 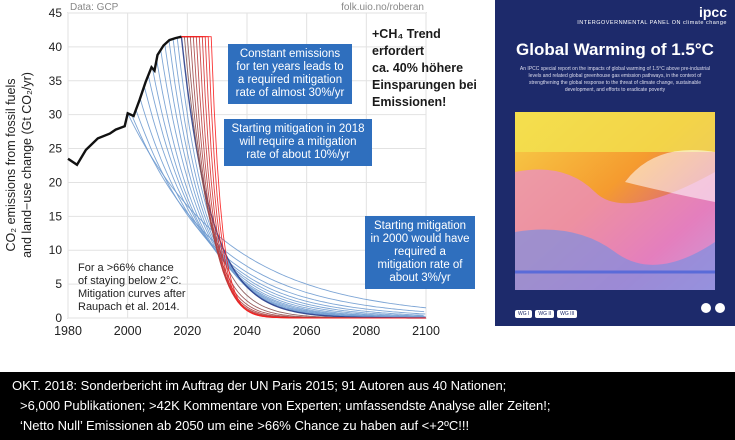 I want to click on annotation-line-3: Mitigation curves after, so click(x=132, y=294).